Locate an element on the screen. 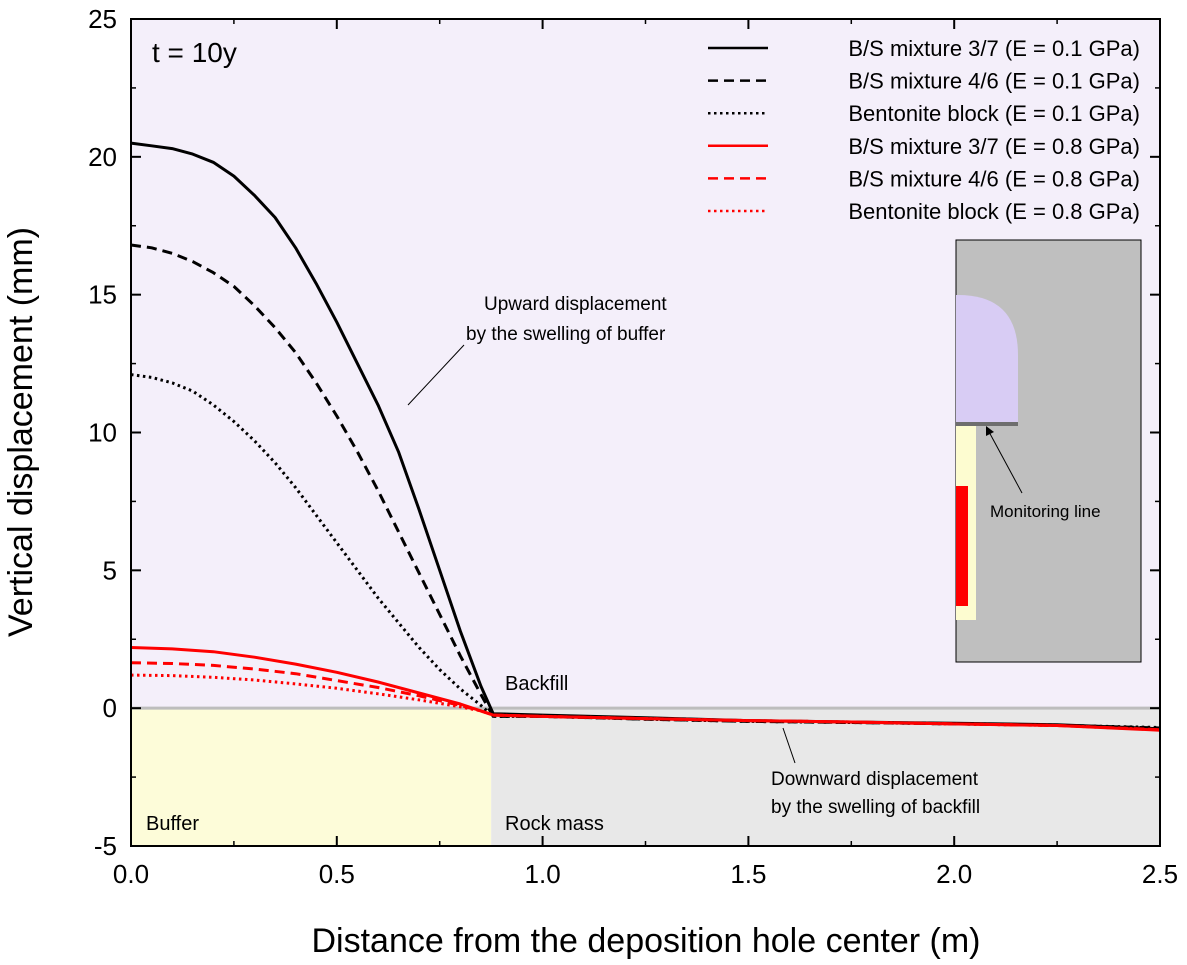 This screenshot has width=1187, height=965. downward-annotation-leader is located at coordinates (789, 745).